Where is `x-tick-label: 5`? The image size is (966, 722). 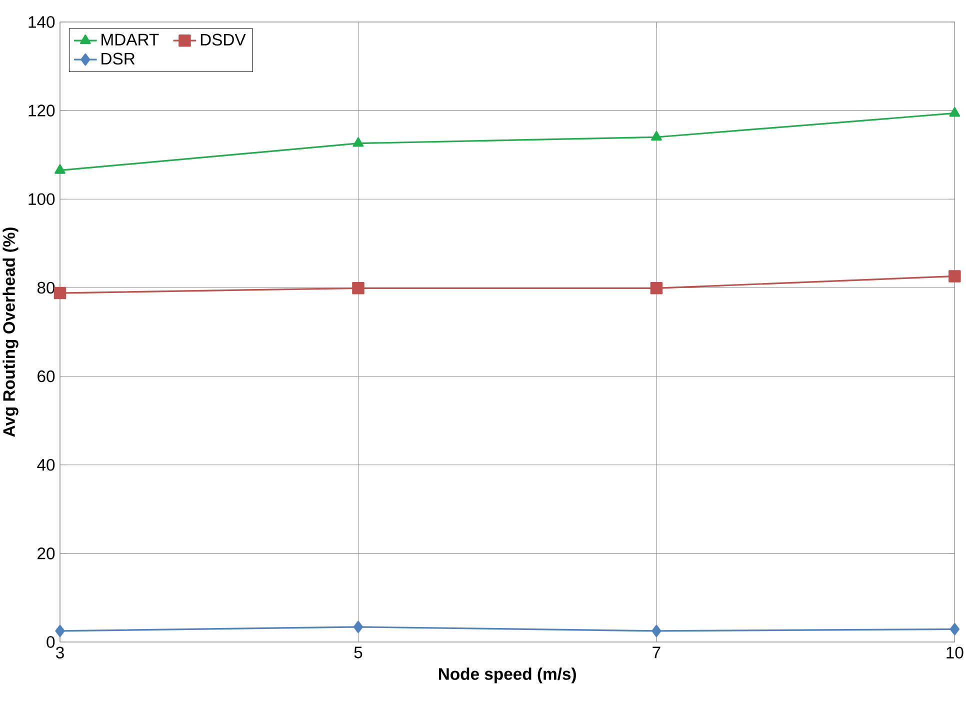
x-tick-label: 5 is located at coordinates (358, 652).